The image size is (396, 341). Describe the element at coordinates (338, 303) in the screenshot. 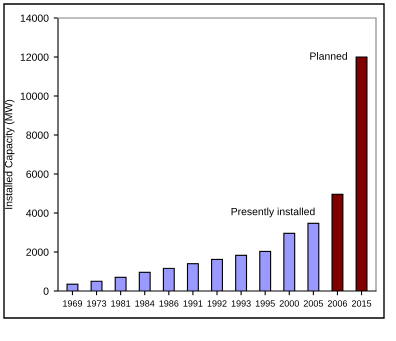

I see `x-tick-label: 2006` at that location.